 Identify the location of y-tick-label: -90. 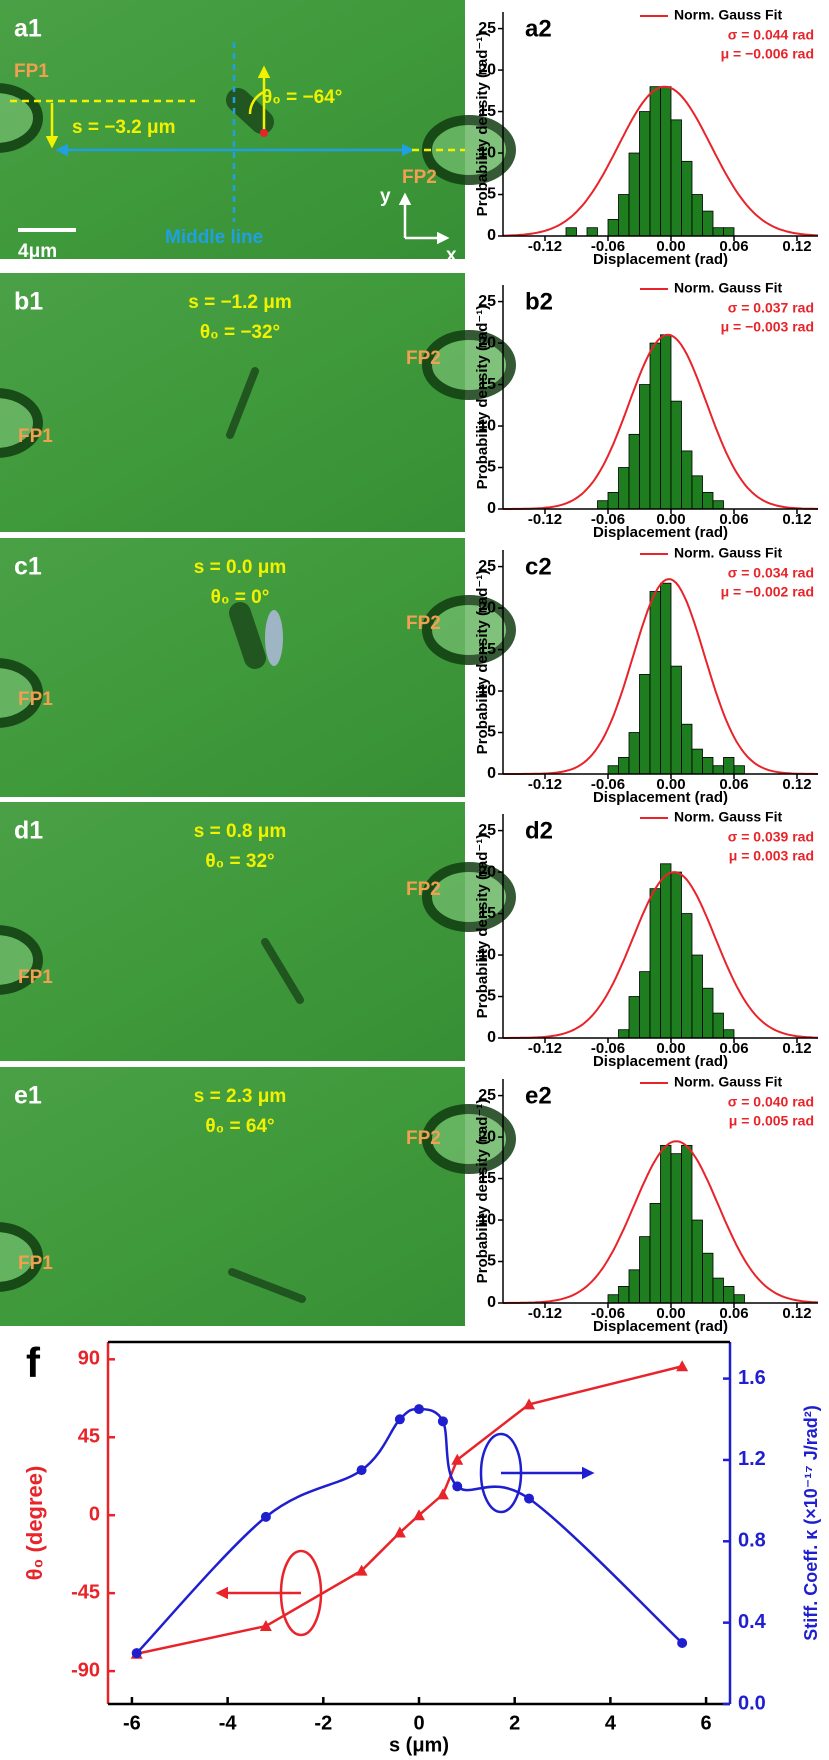
(85, 1670).